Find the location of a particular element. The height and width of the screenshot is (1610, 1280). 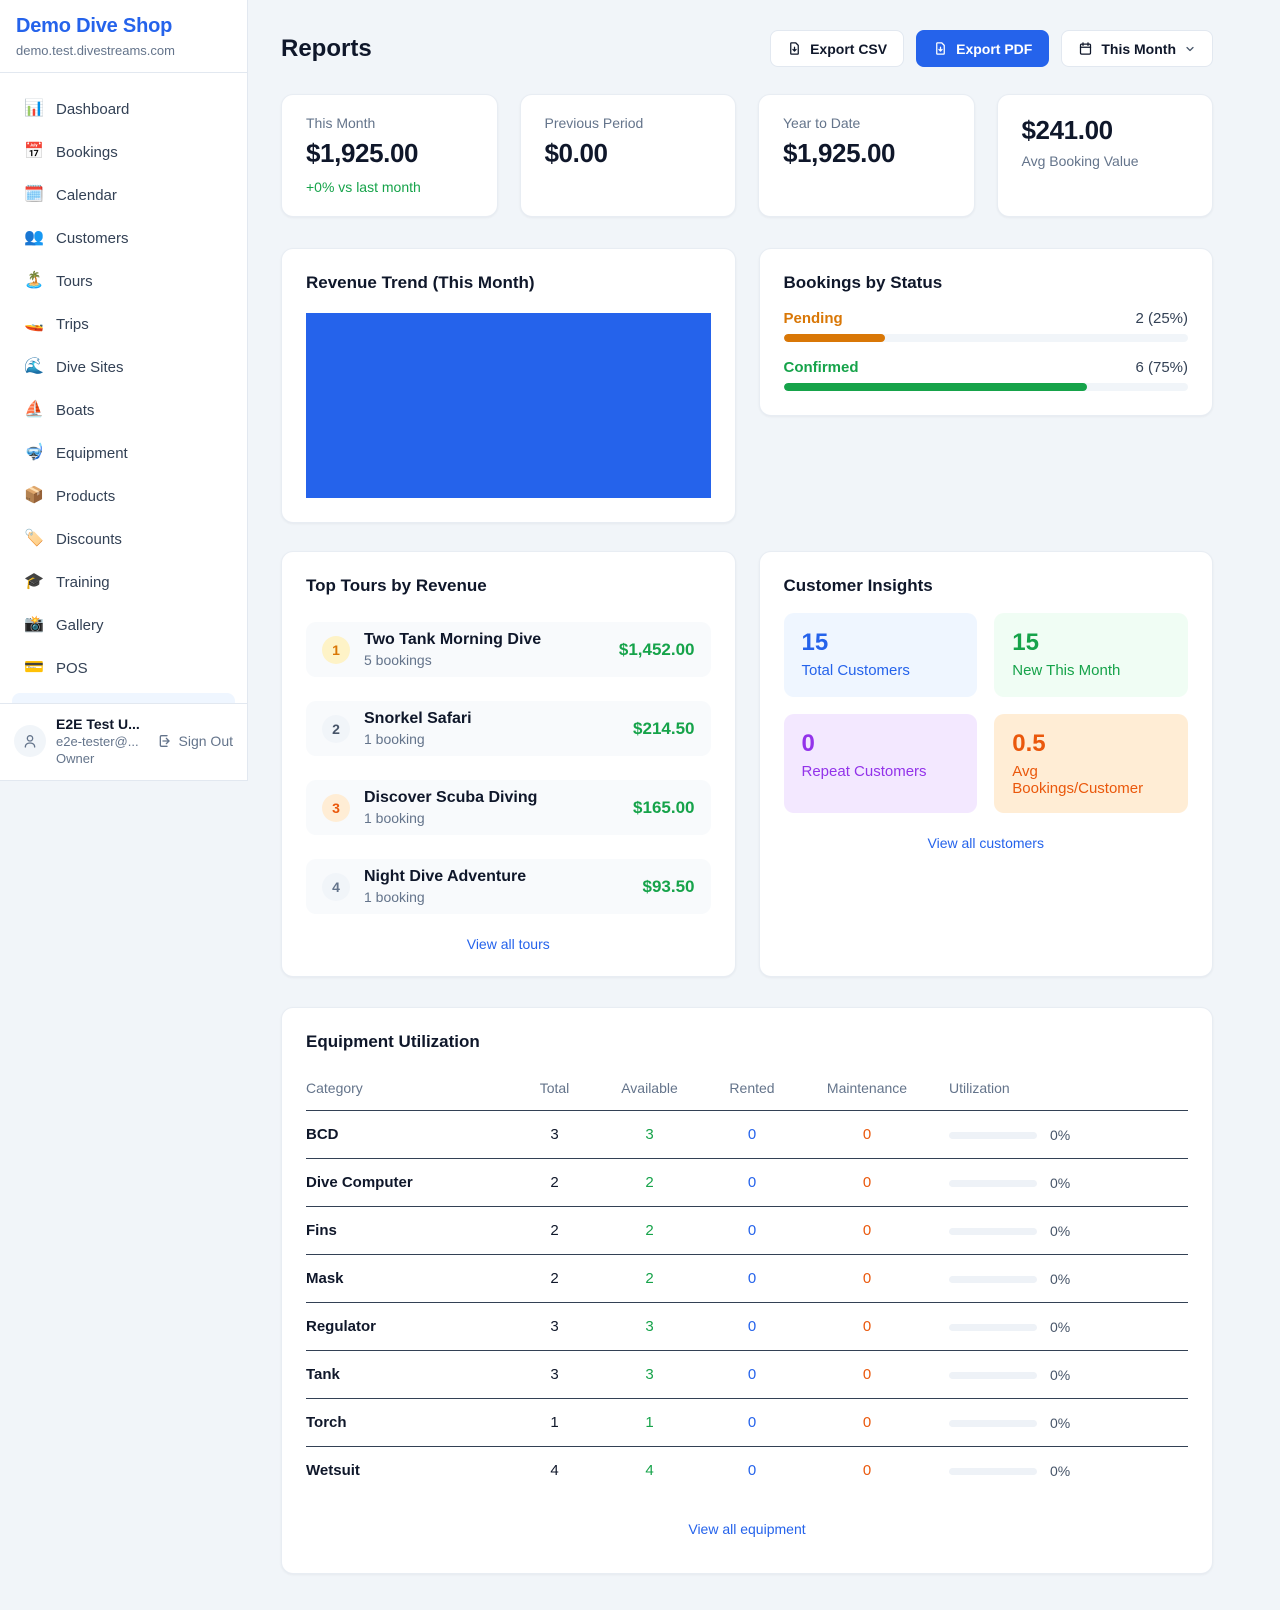

sidebar-item-bookings: 📅 Bookings is located at coordinates (123, 152).